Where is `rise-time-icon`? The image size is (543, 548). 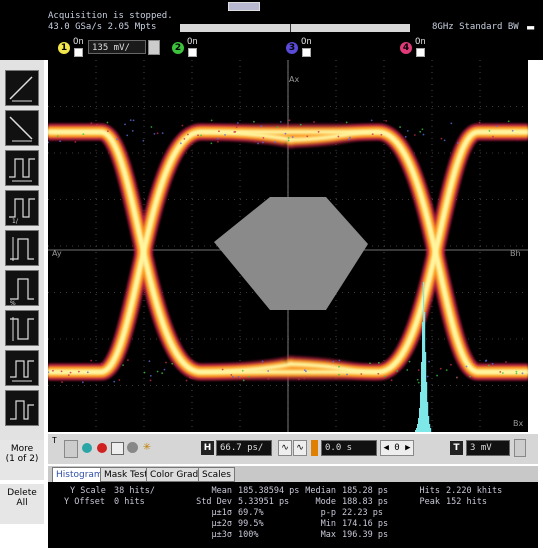
rise-time-icon is located at coordinates (22, 88).